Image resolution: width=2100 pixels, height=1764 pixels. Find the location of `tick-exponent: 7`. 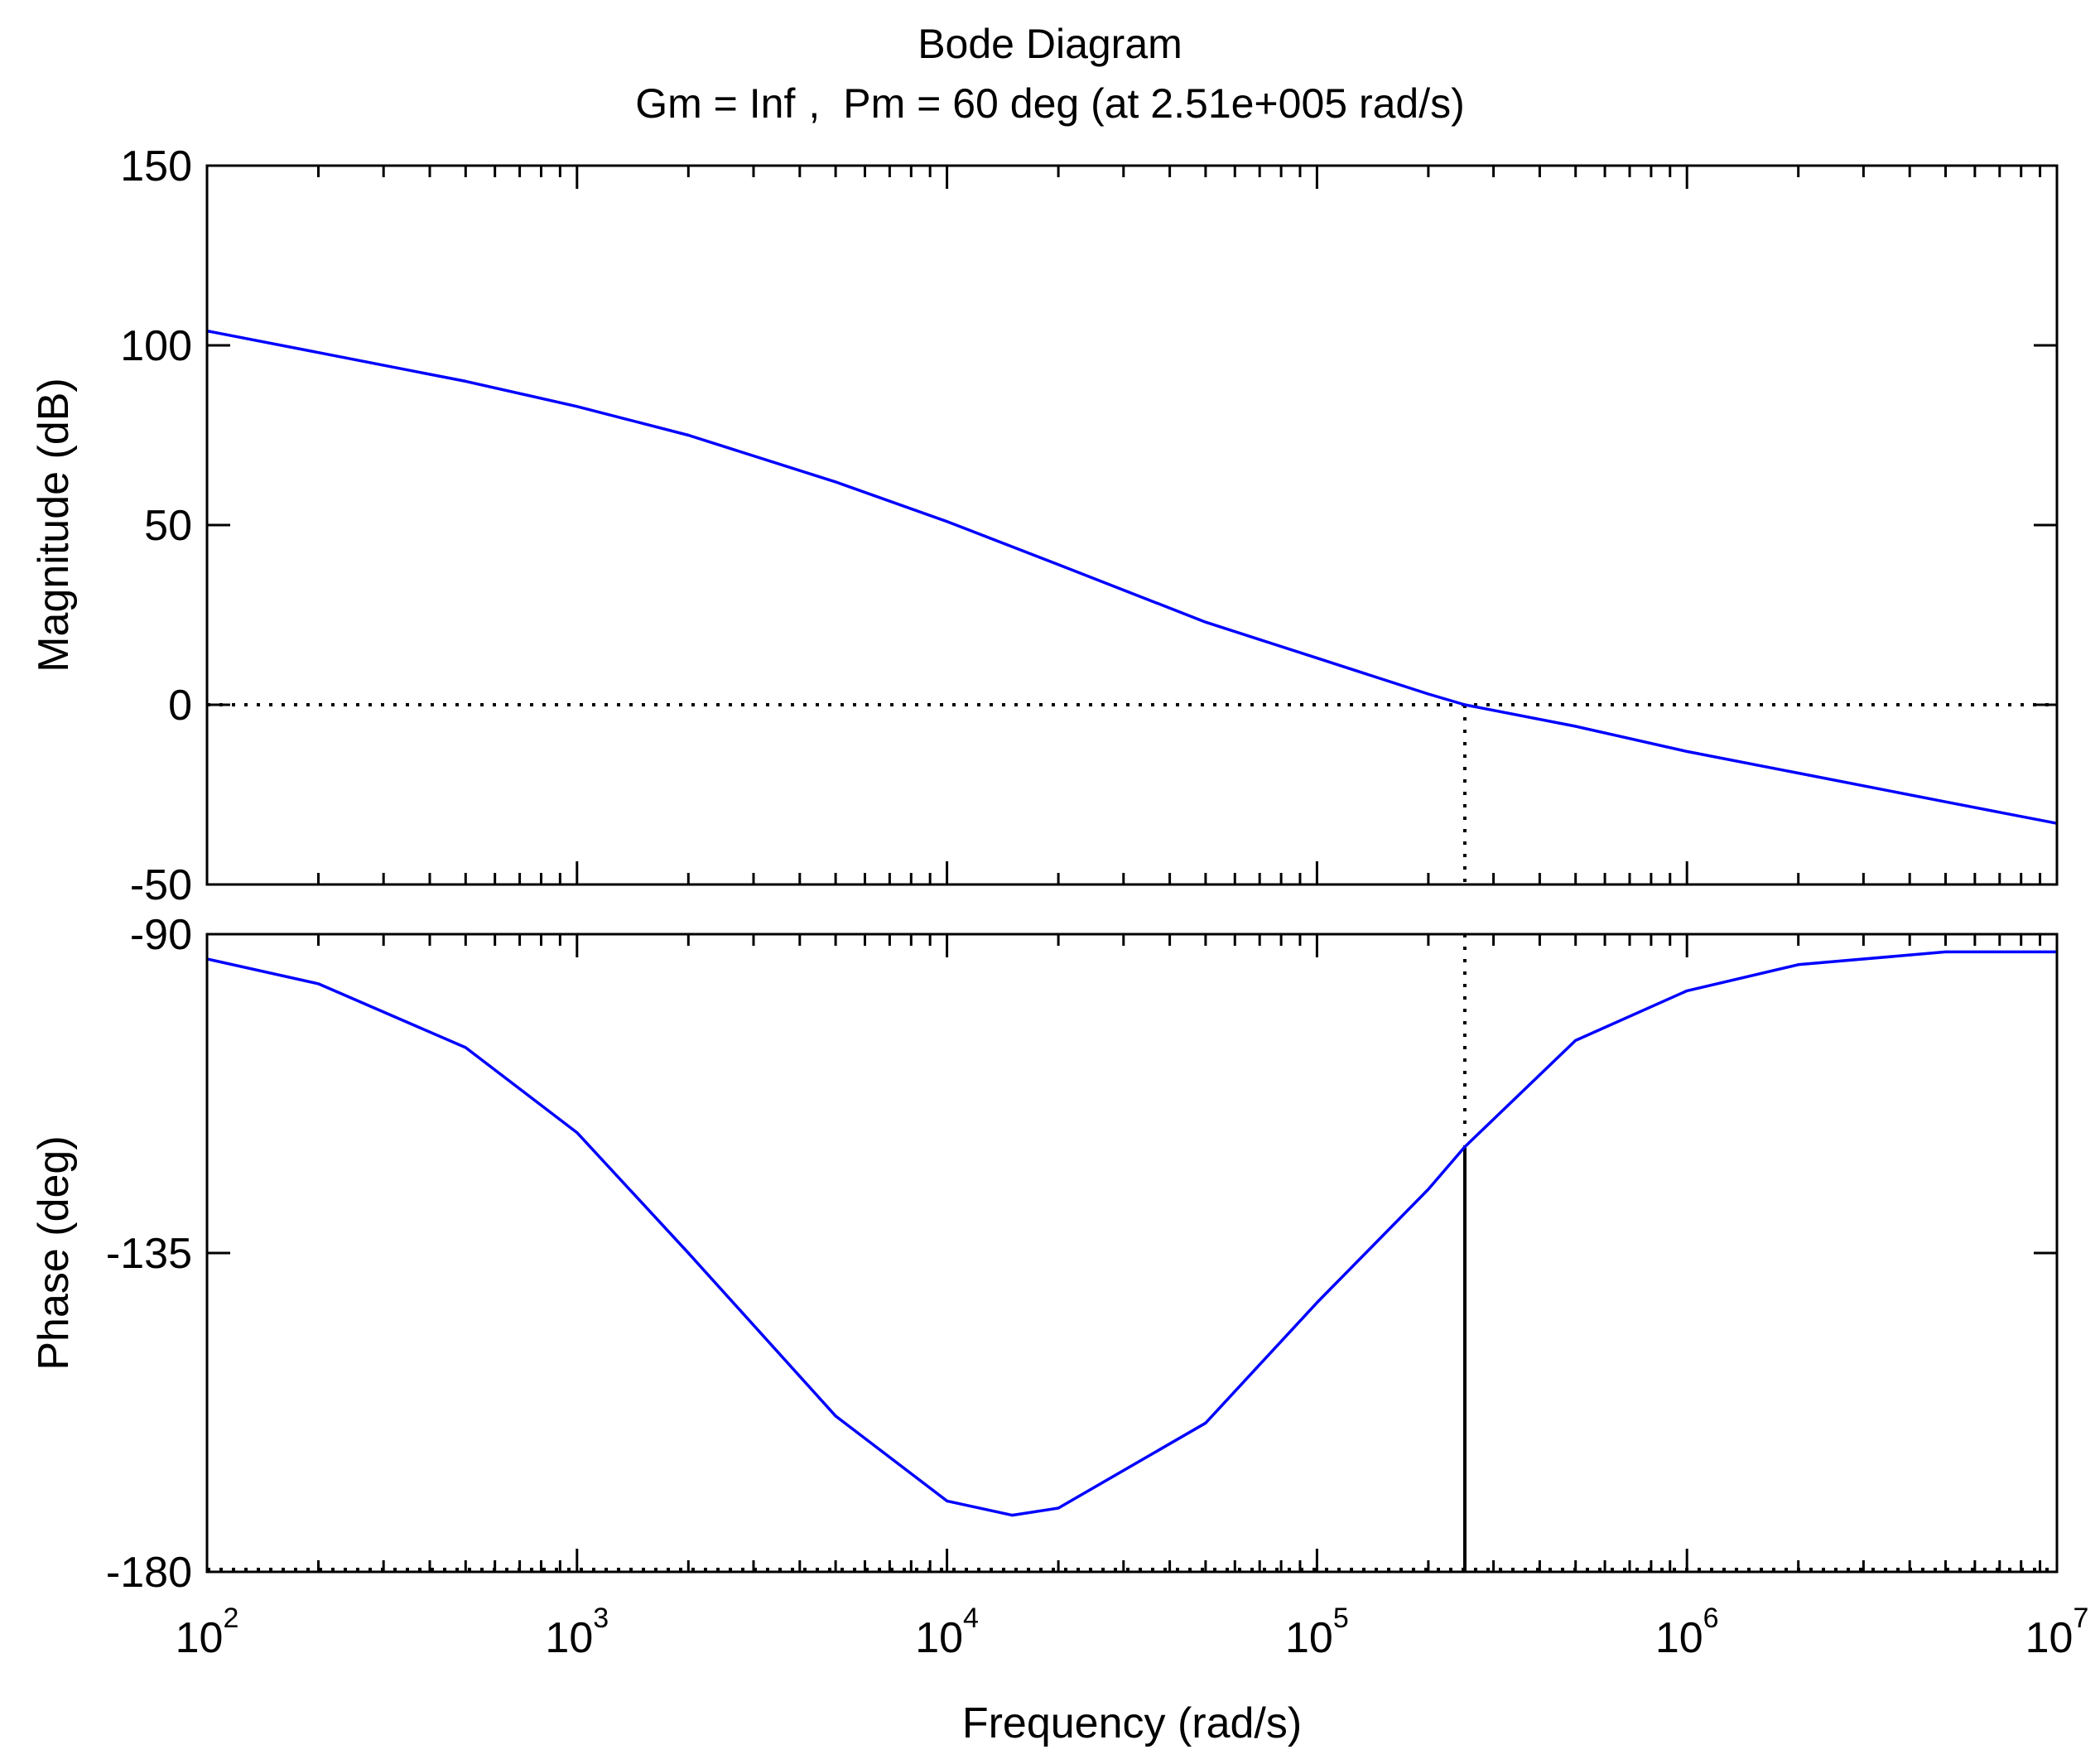

tick-exponent: 7 is located at coordinates (2080, 1618).